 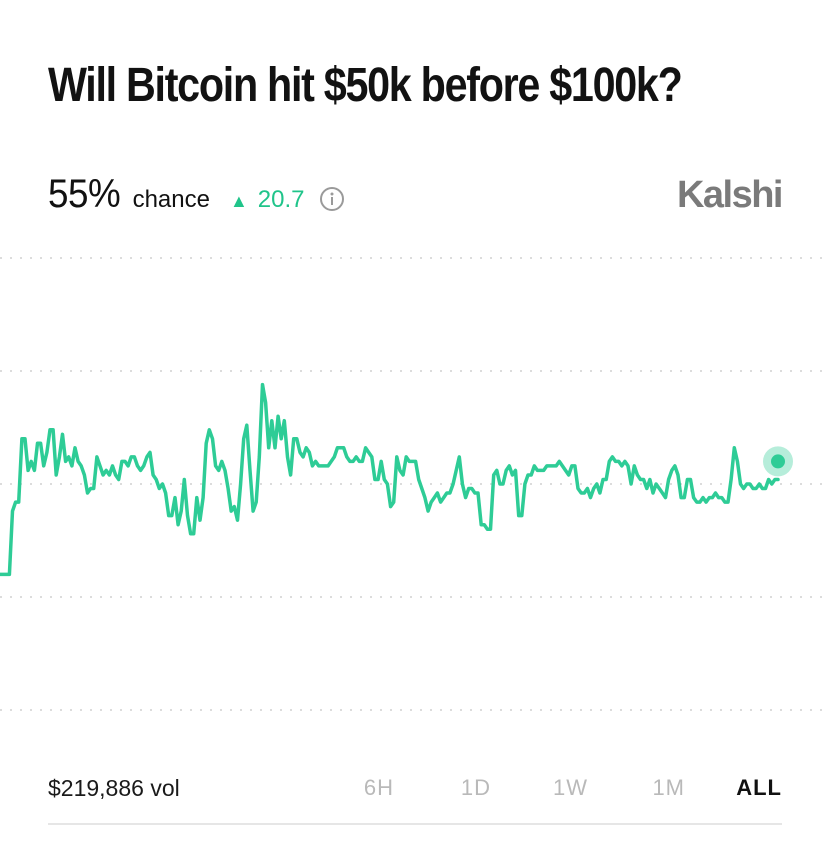 What do you see at coordinates (733, 788) in the screenshot?
I see `range-button-all: ALL` at bounding box center [733, 788].